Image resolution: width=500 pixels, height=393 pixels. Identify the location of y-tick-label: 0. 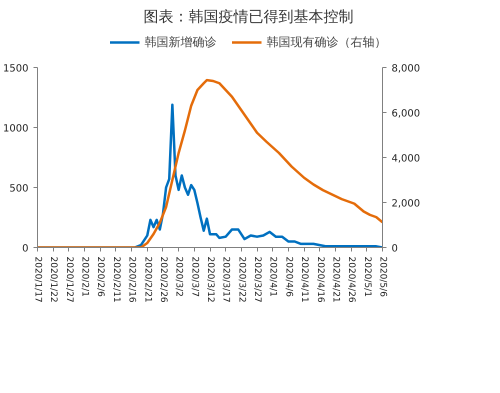
(25, 249).